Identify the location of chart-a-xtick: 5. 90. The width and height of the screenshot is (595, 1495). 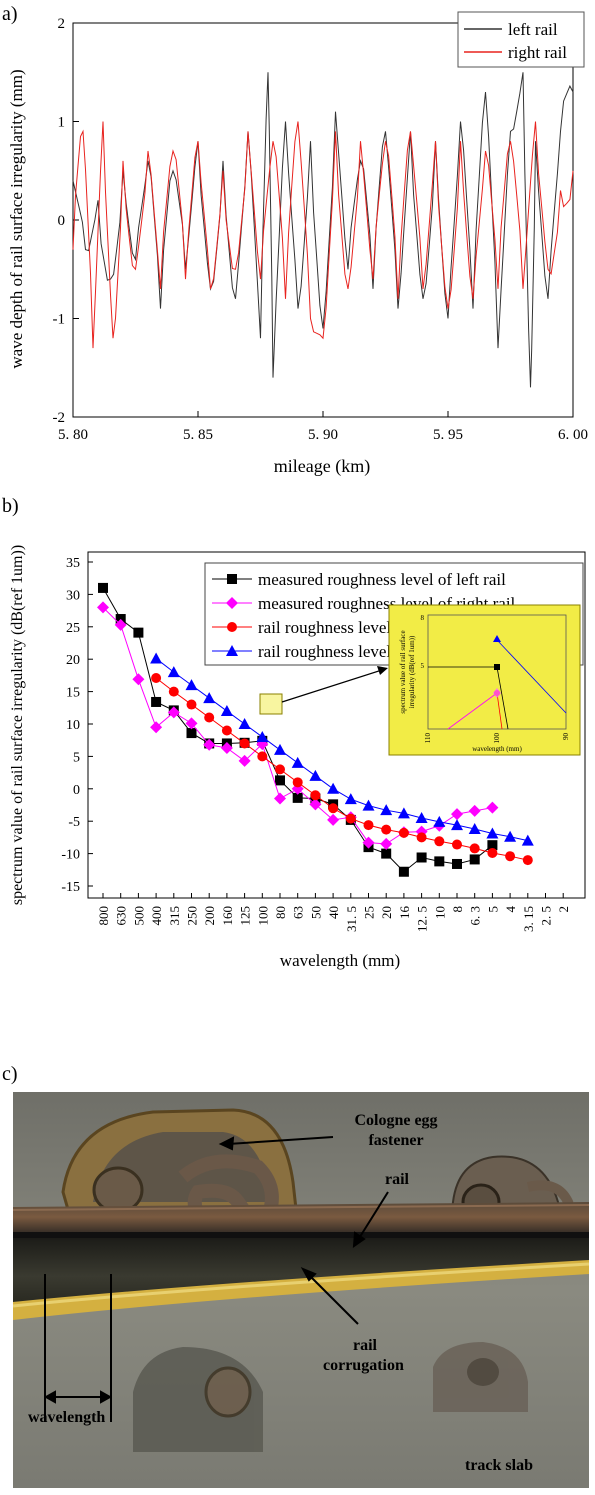
(323, 435).